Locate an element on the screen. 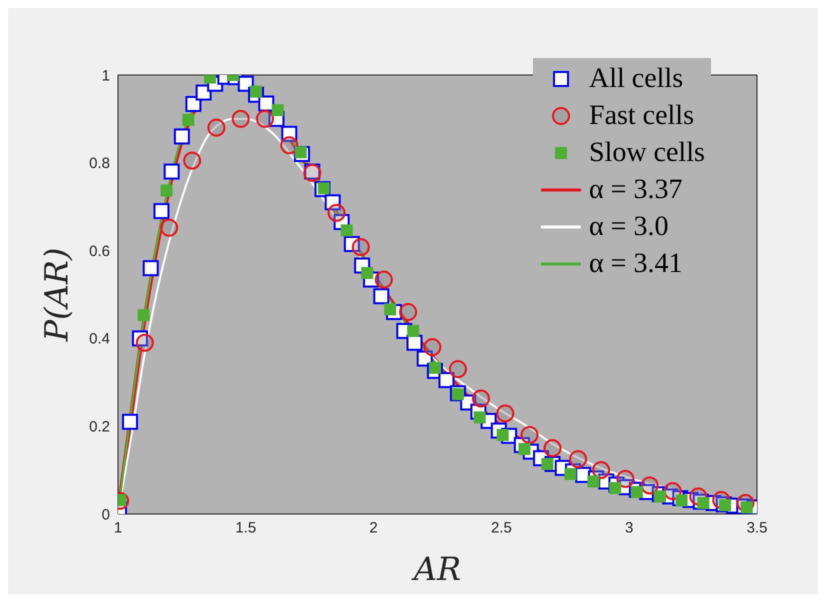  y-tick-label: 0.2 is located at coordinates (99, 427).